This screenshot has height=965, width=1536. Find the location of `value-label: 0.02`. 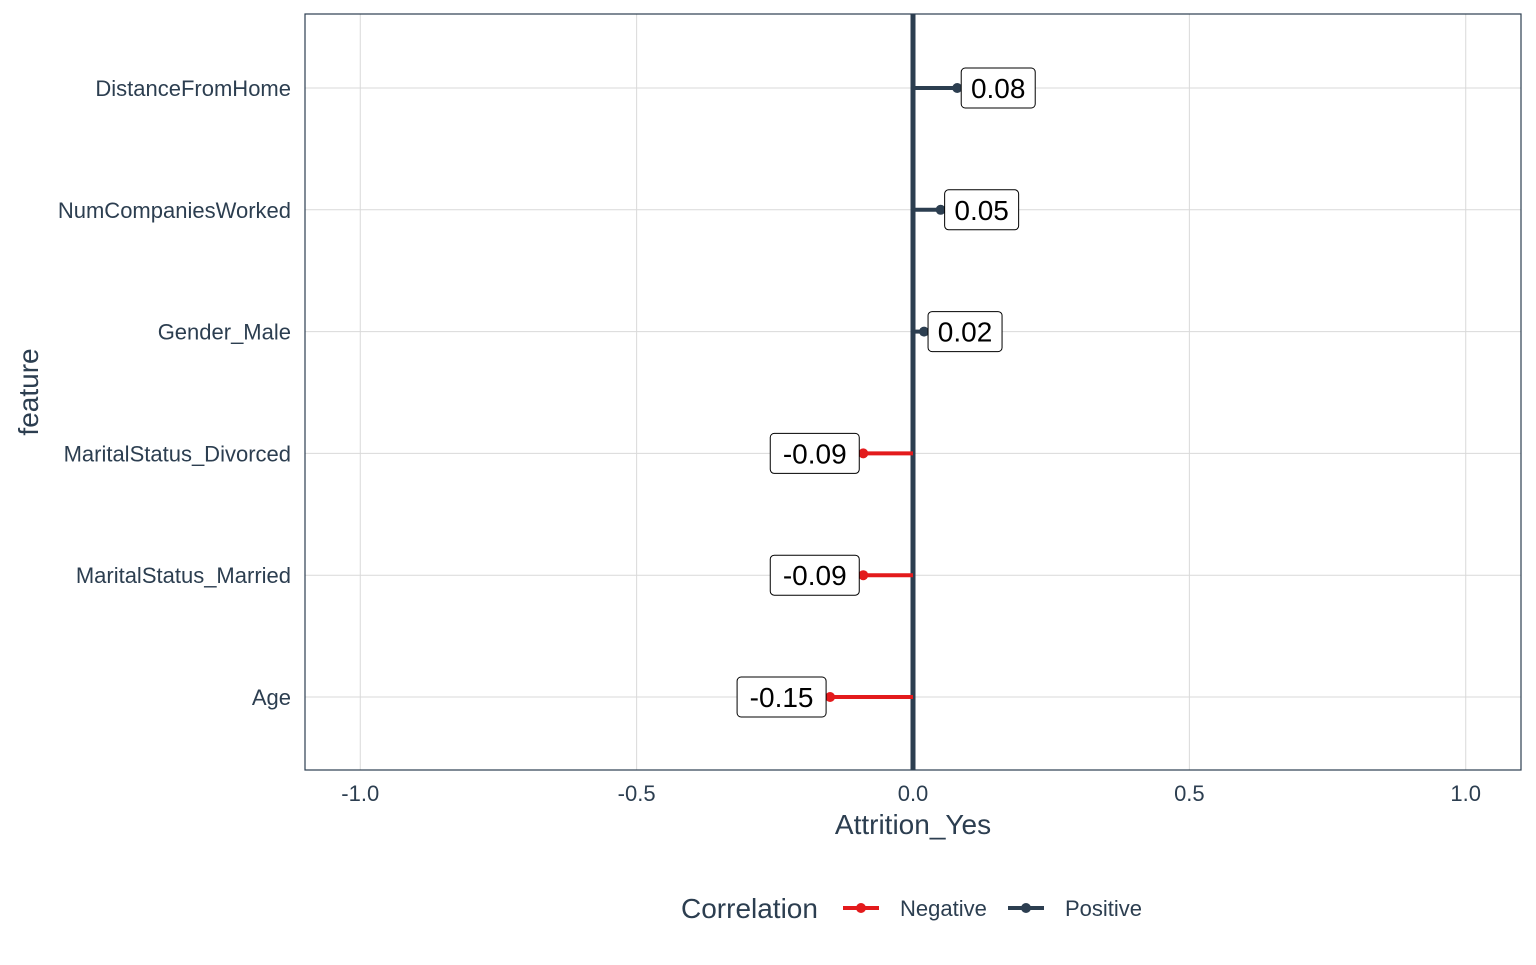

value-label: 0.02 is located at coordinates (965, 332).